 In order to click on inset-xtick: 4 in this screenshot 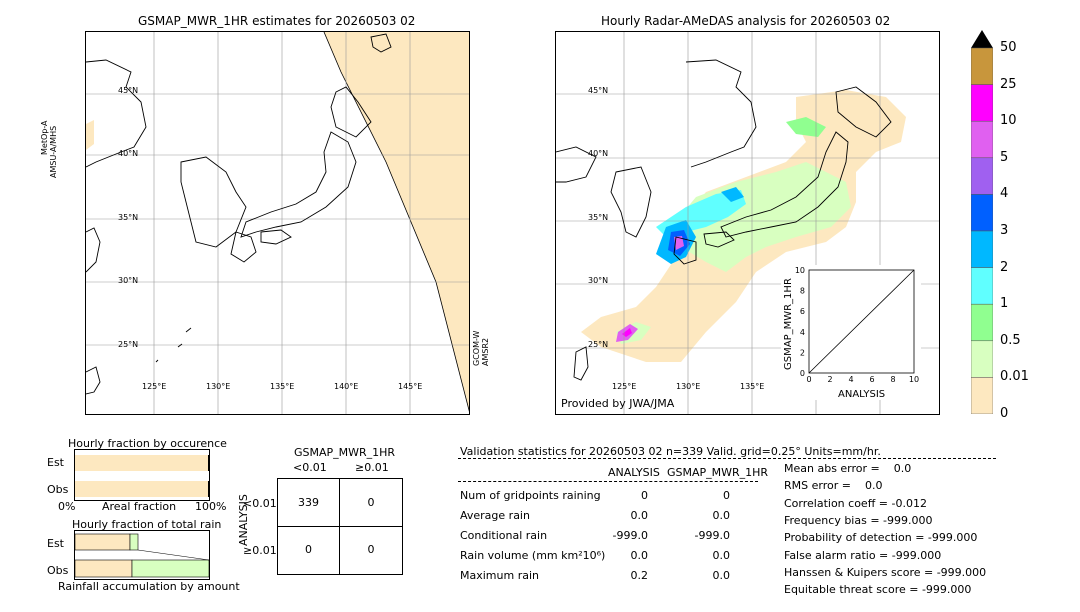, I will do `click(850, 379)`.